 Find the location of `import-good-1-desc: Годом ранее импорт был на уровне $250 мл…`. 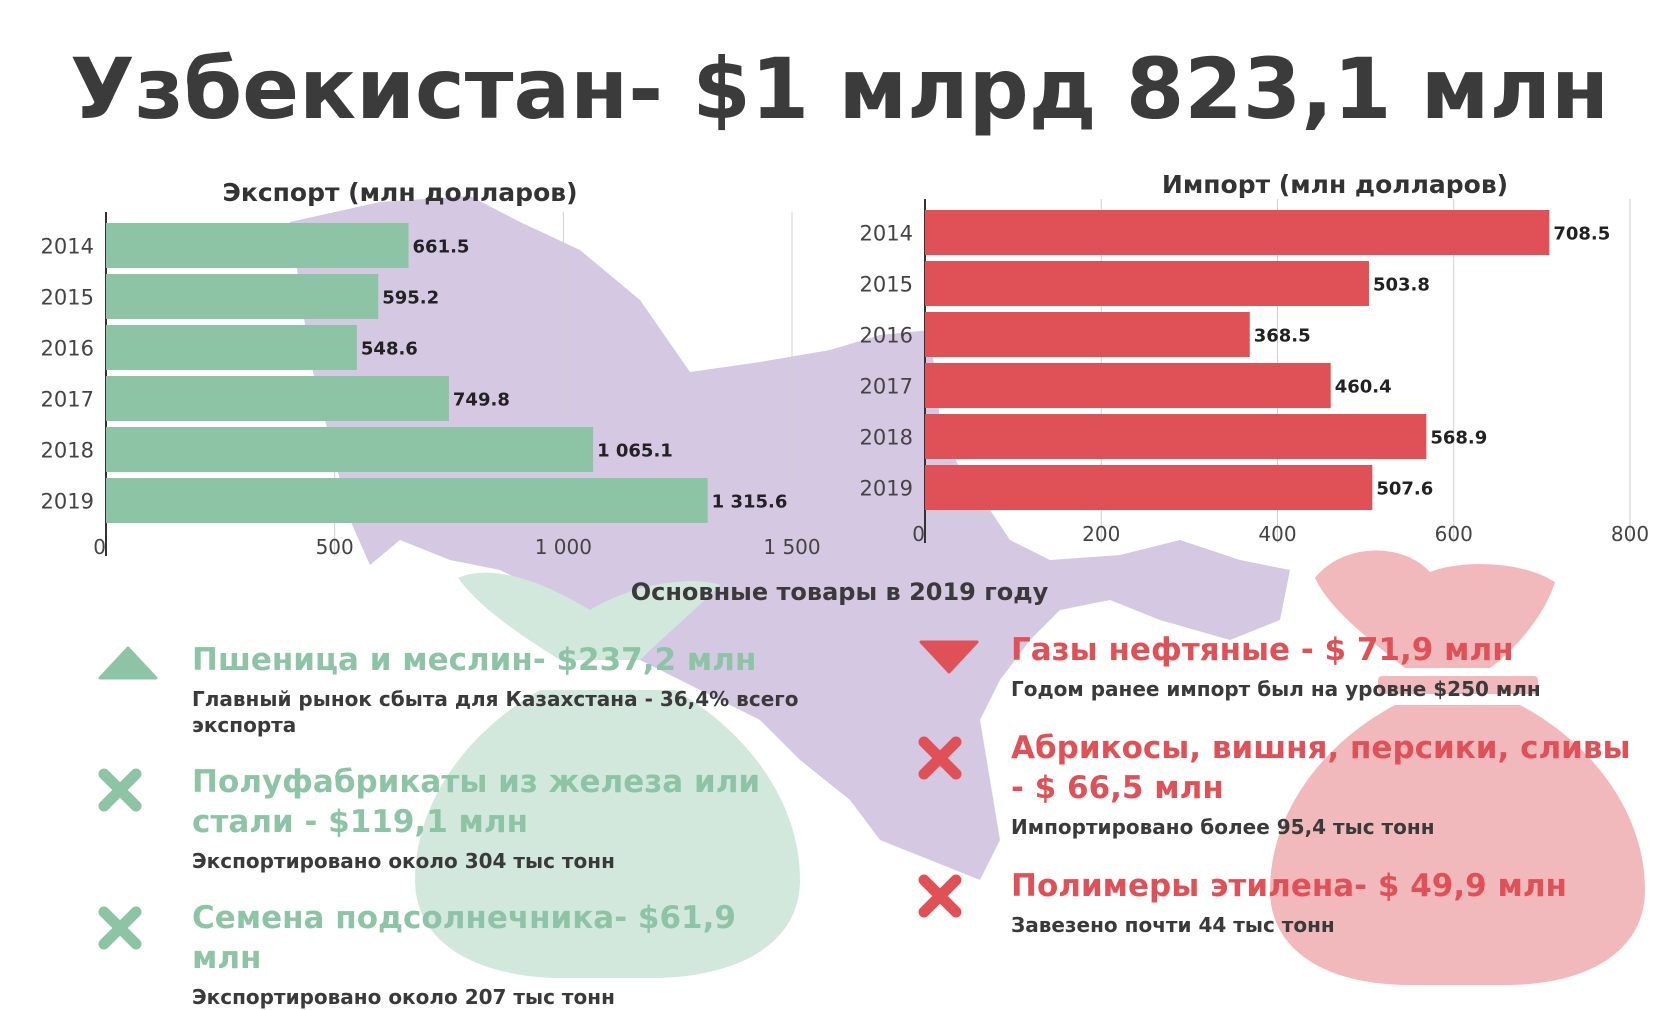

import-good-1-desc: Годом ранее импорт был на уровне $250 мл… is located at coordinates (1276, 689).